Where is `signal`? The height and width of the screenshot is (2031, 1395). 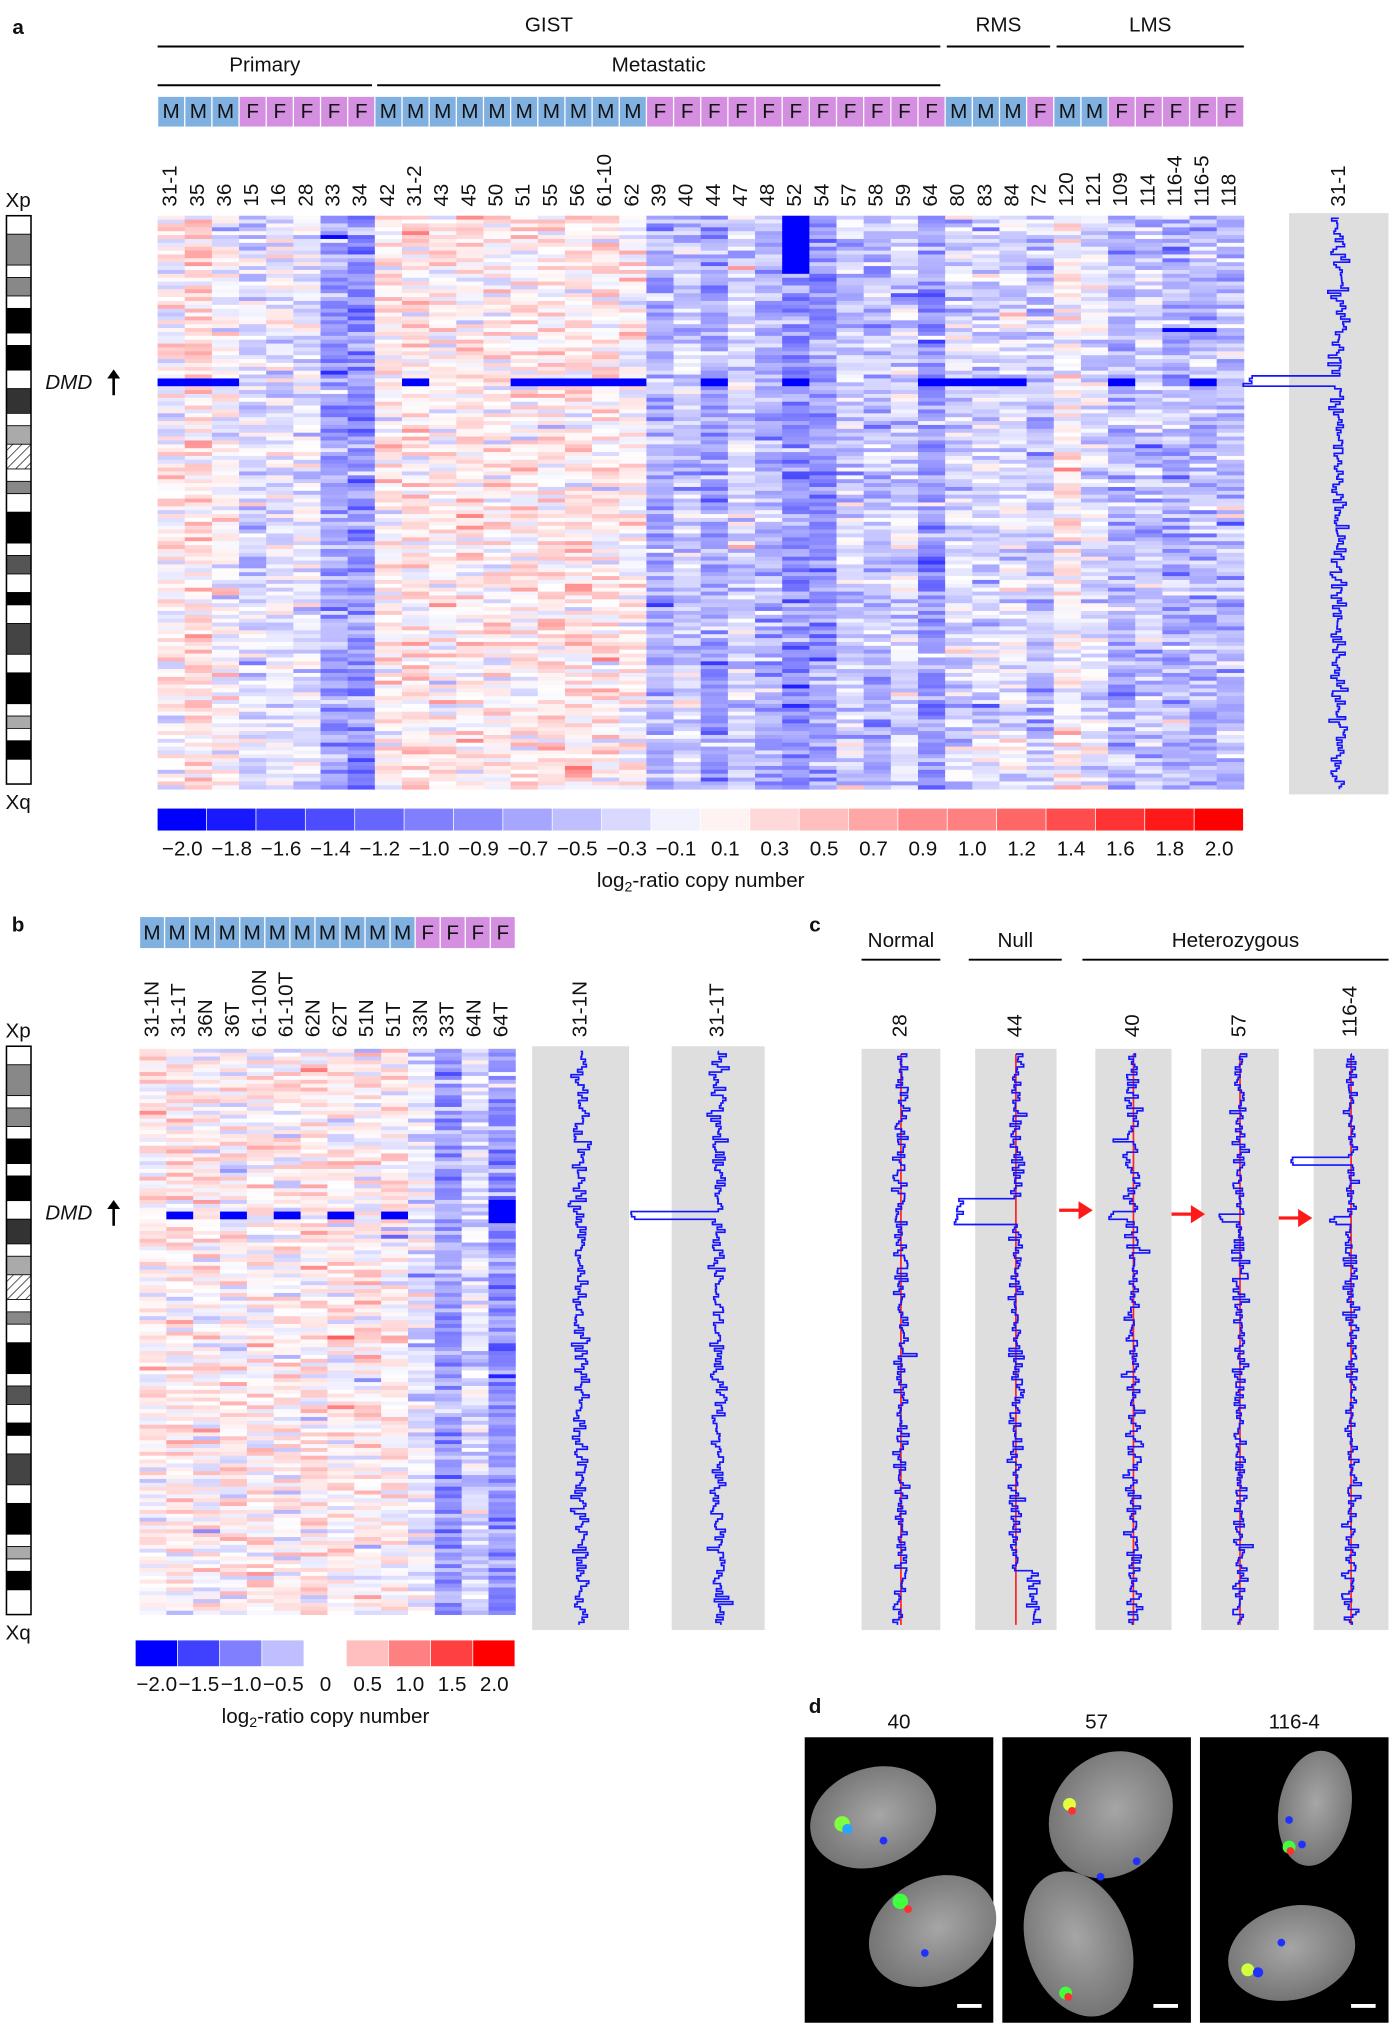 signal is located at coordinates (847, 1829).